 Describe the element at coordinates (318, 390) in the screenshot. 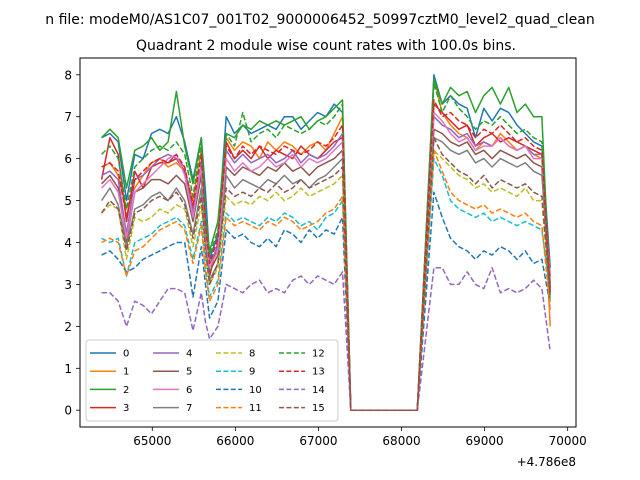

I see `legend-label-14: 14` at that location.